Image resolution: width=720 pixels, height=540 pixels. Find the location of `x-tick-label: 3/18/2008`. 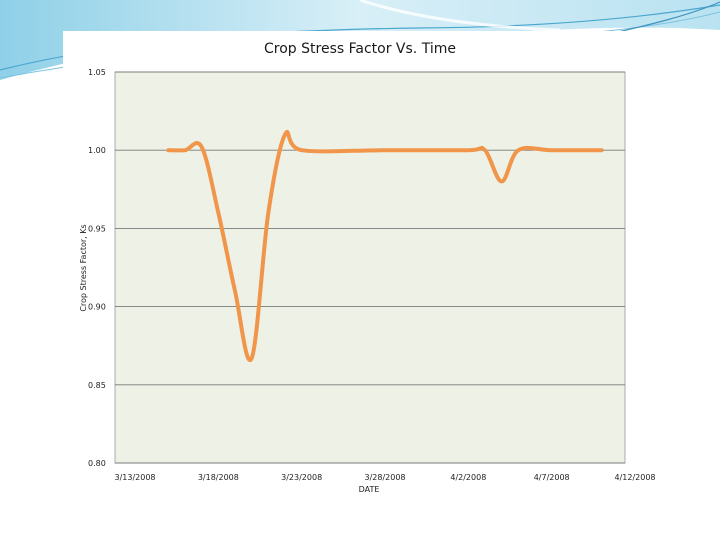

x-tick-label: 3/18/2008 is located at coordinates (218, 477).